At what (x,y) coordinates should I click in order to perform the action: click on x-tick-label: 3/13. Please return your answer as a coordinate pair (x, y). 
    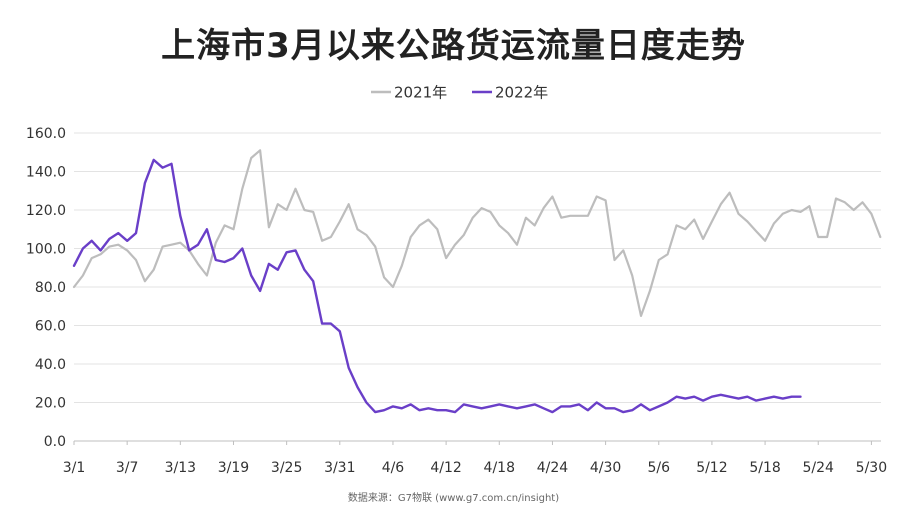
    Looking at the image, I should click on (180, 468).